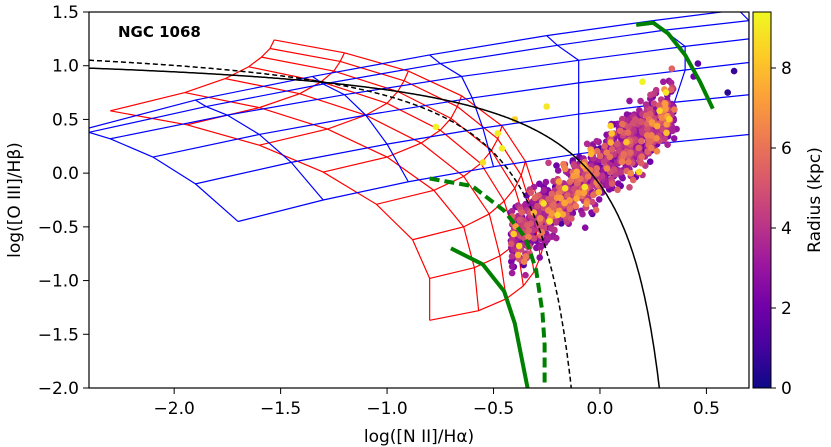 The height and width of the screenshot is (447, 831). I want to click on y-tick-label: 0.5, so click(65, 120).